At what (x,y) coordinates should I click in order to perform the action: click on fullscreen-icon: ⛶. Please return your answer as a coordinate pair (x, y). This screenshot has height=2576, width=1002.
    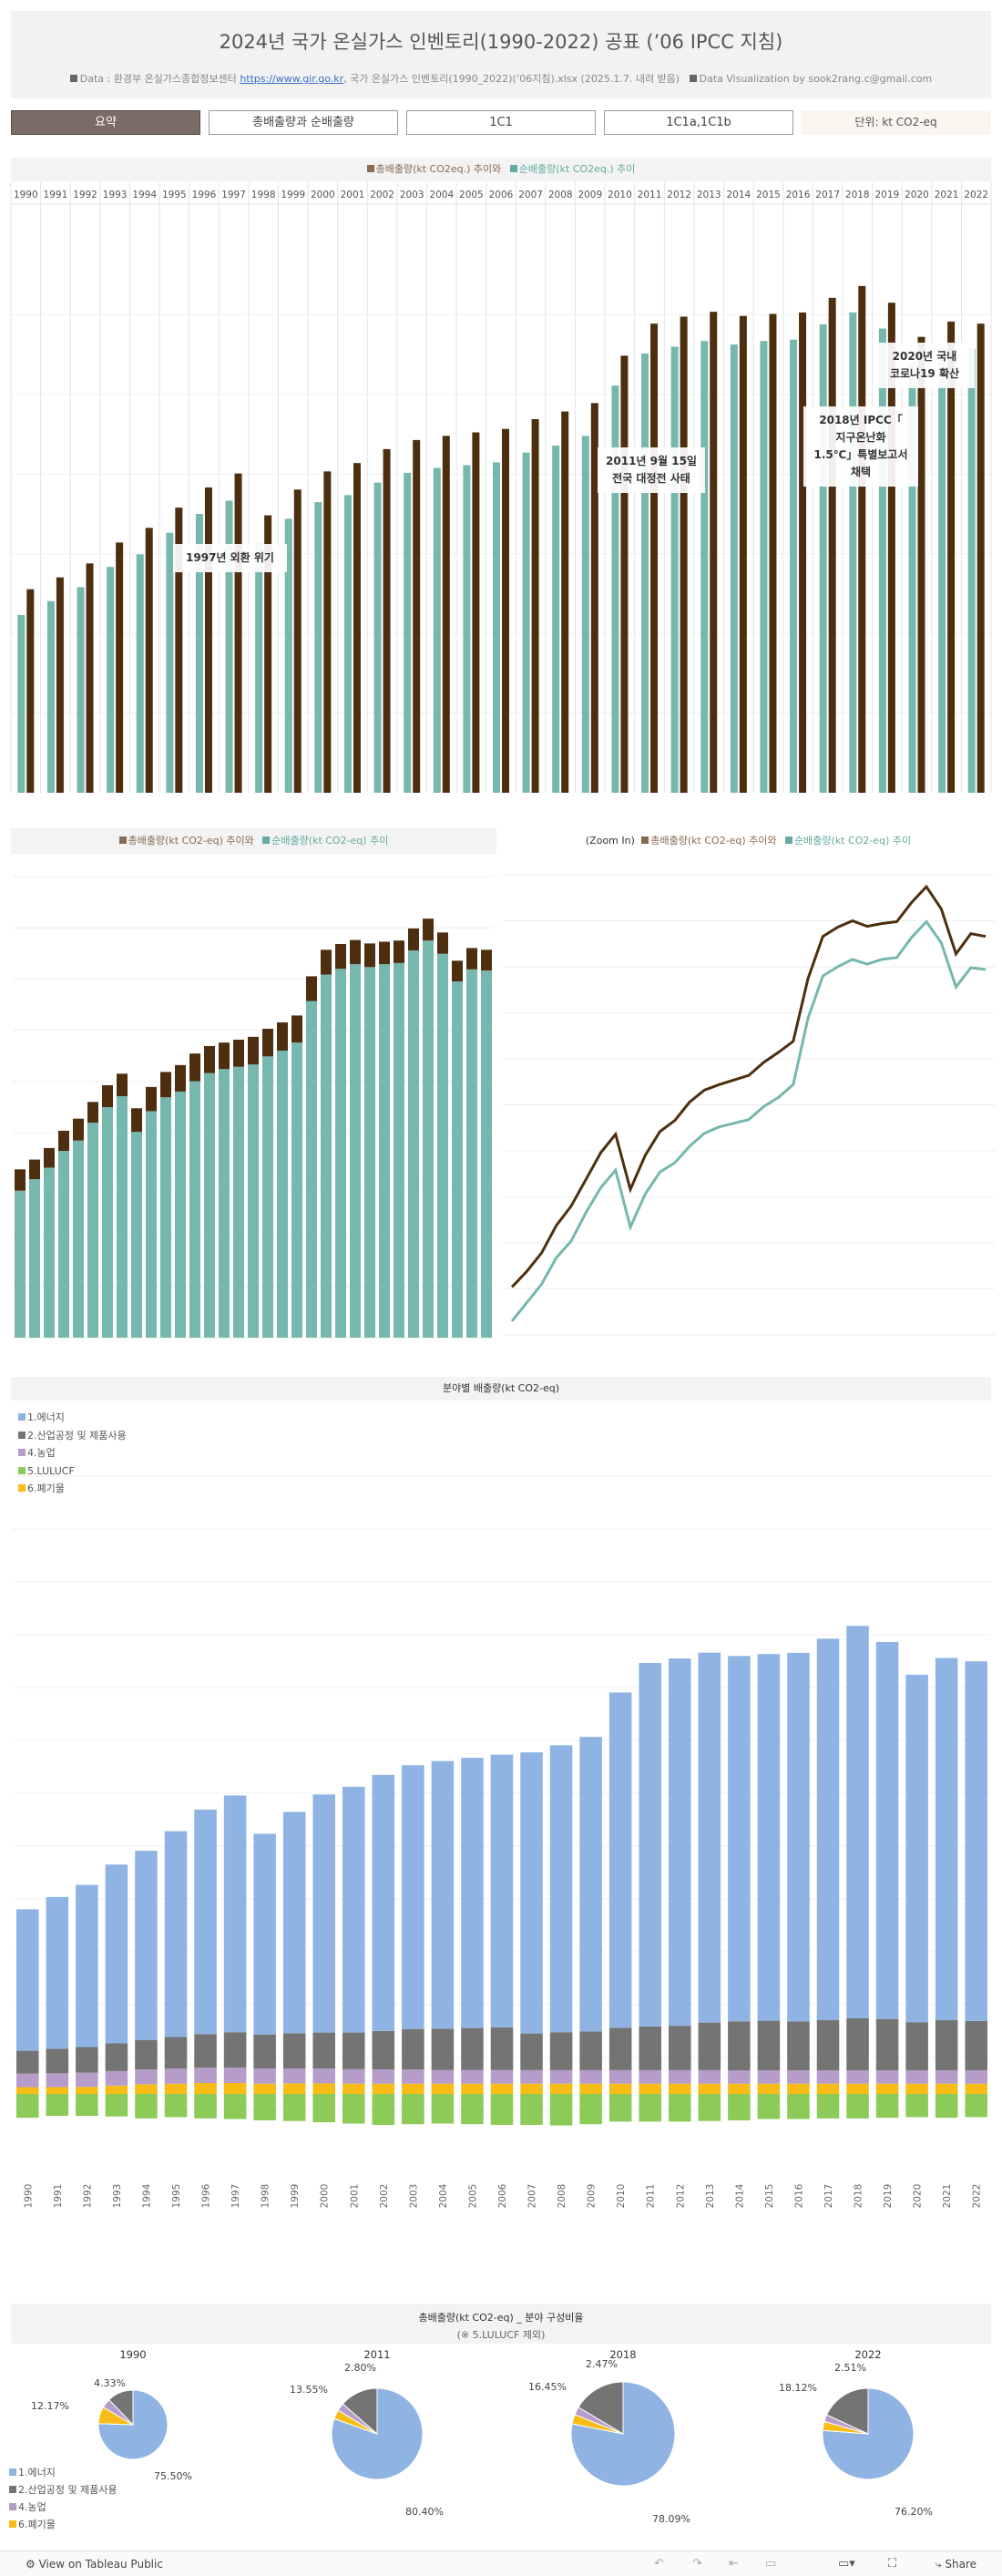
    Looking at the image, I should click on (892, 2564).